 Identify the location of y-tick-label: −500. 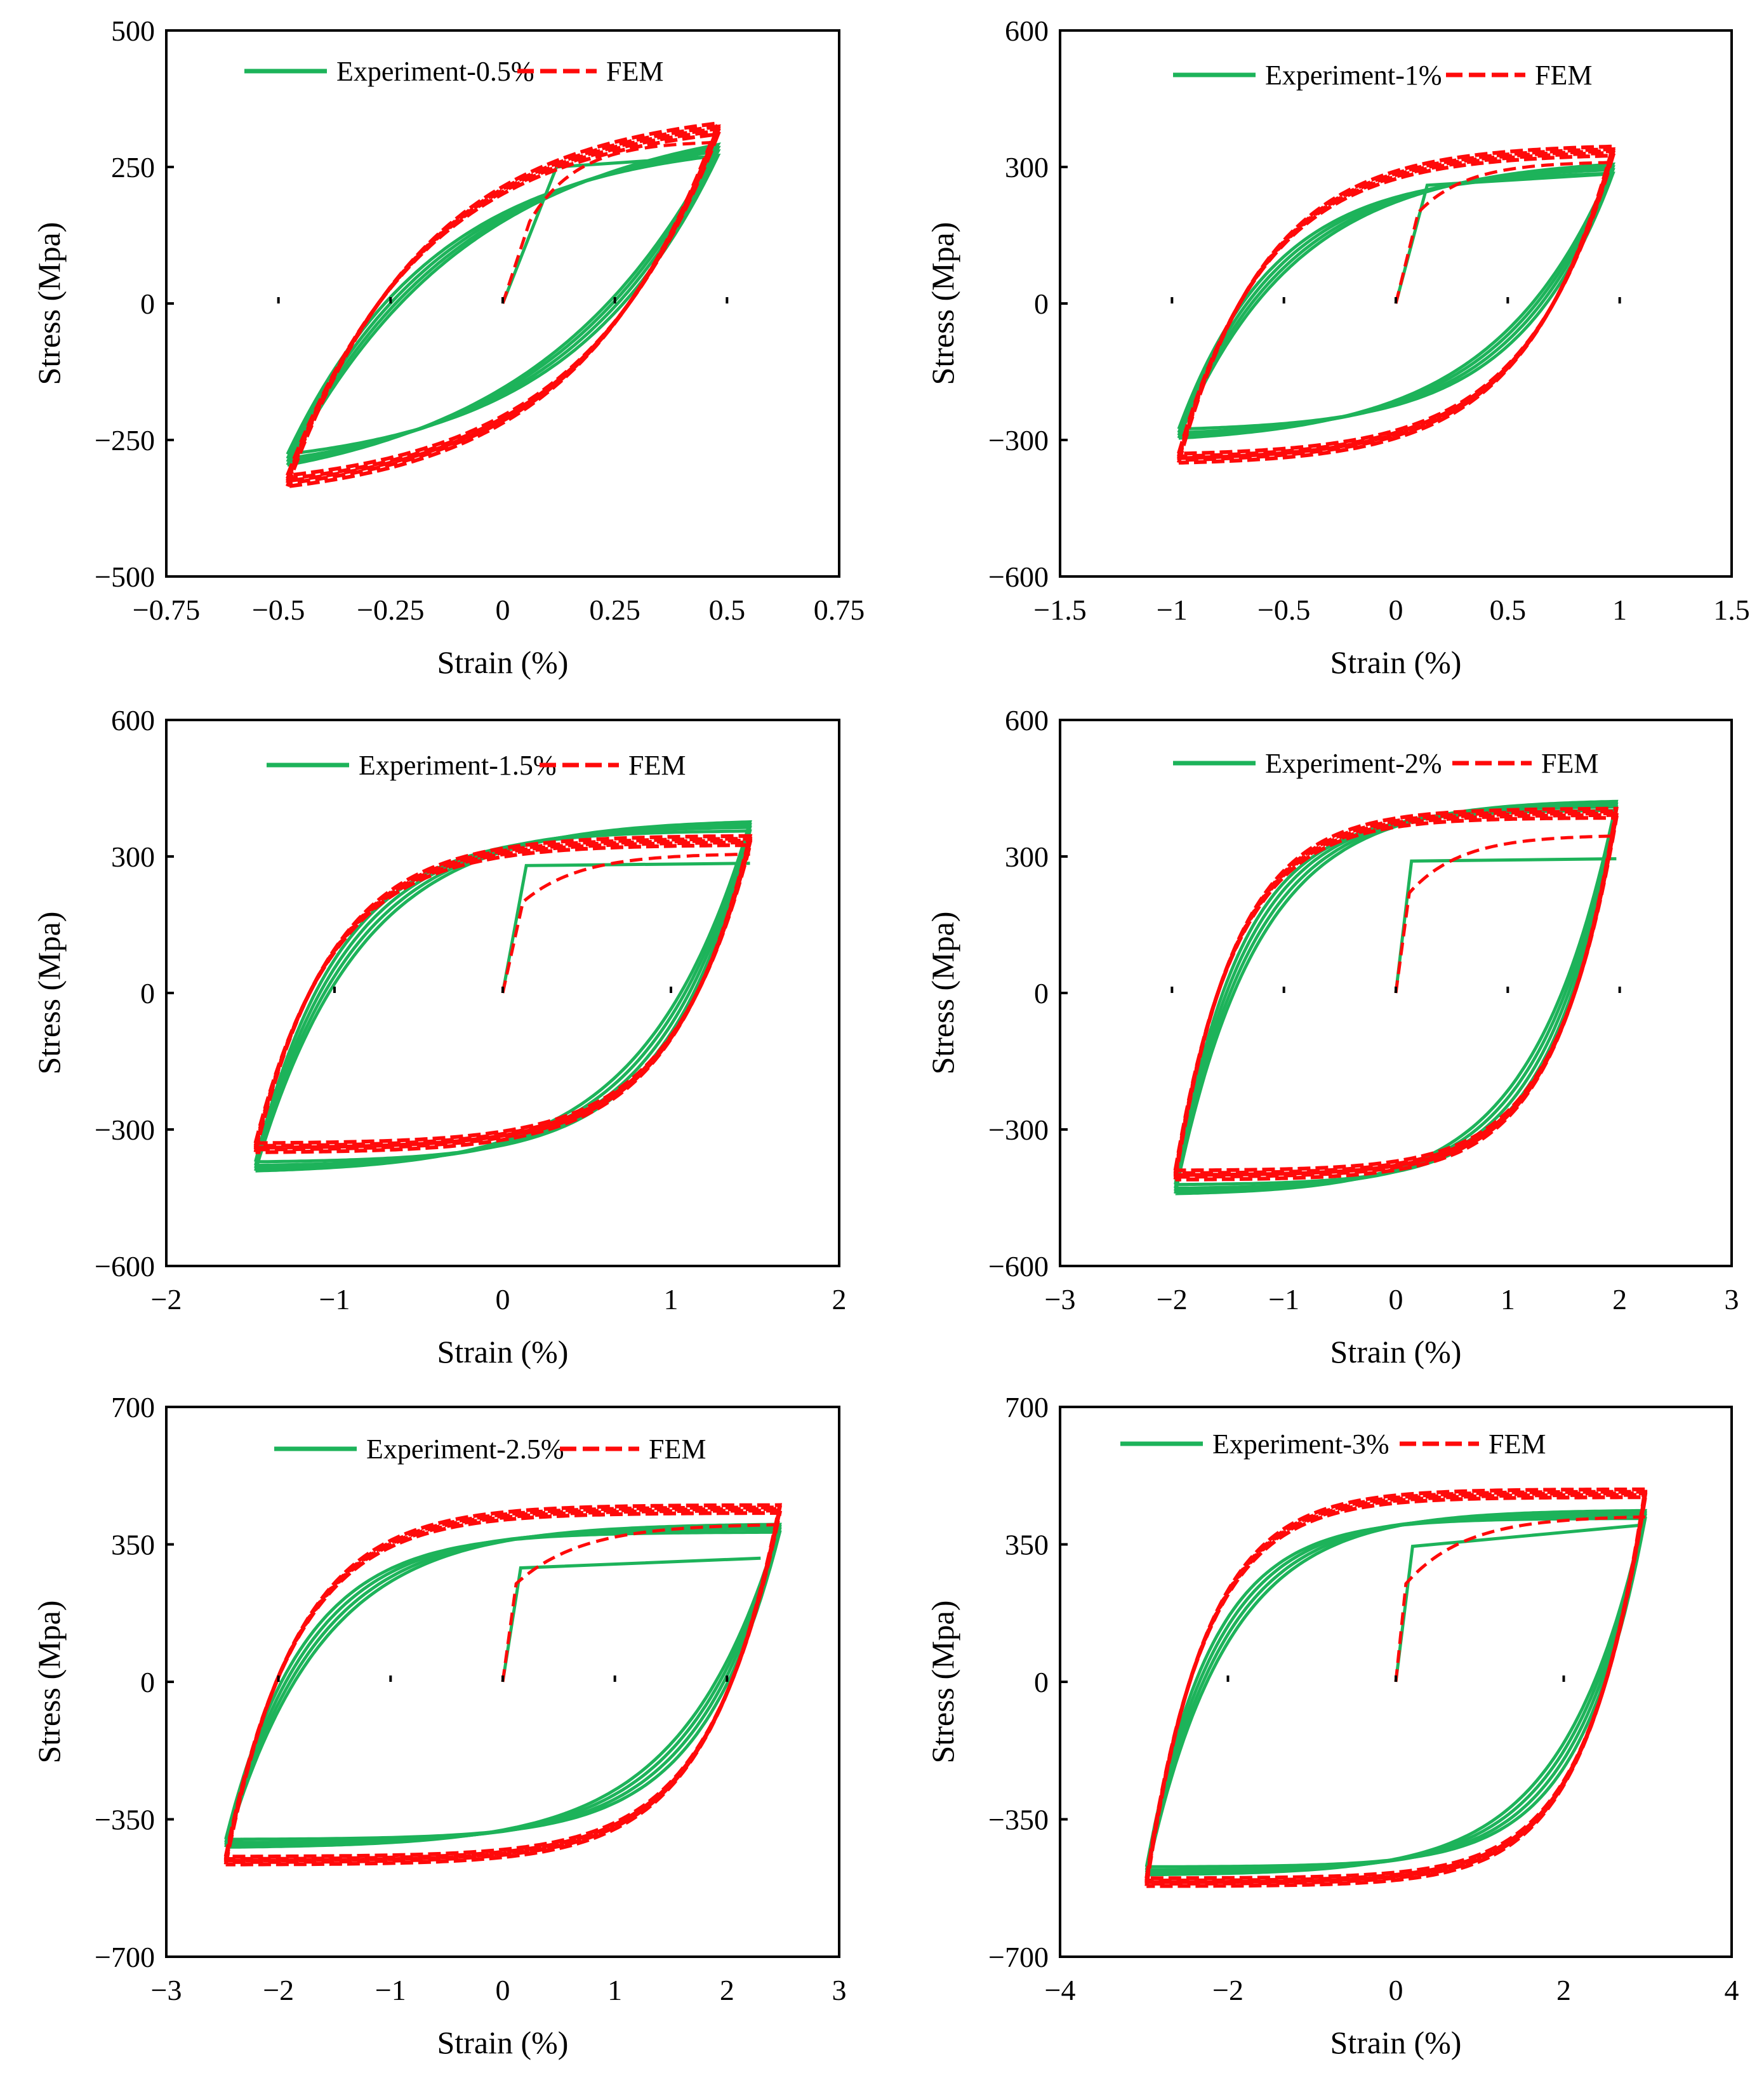
(125, 577).